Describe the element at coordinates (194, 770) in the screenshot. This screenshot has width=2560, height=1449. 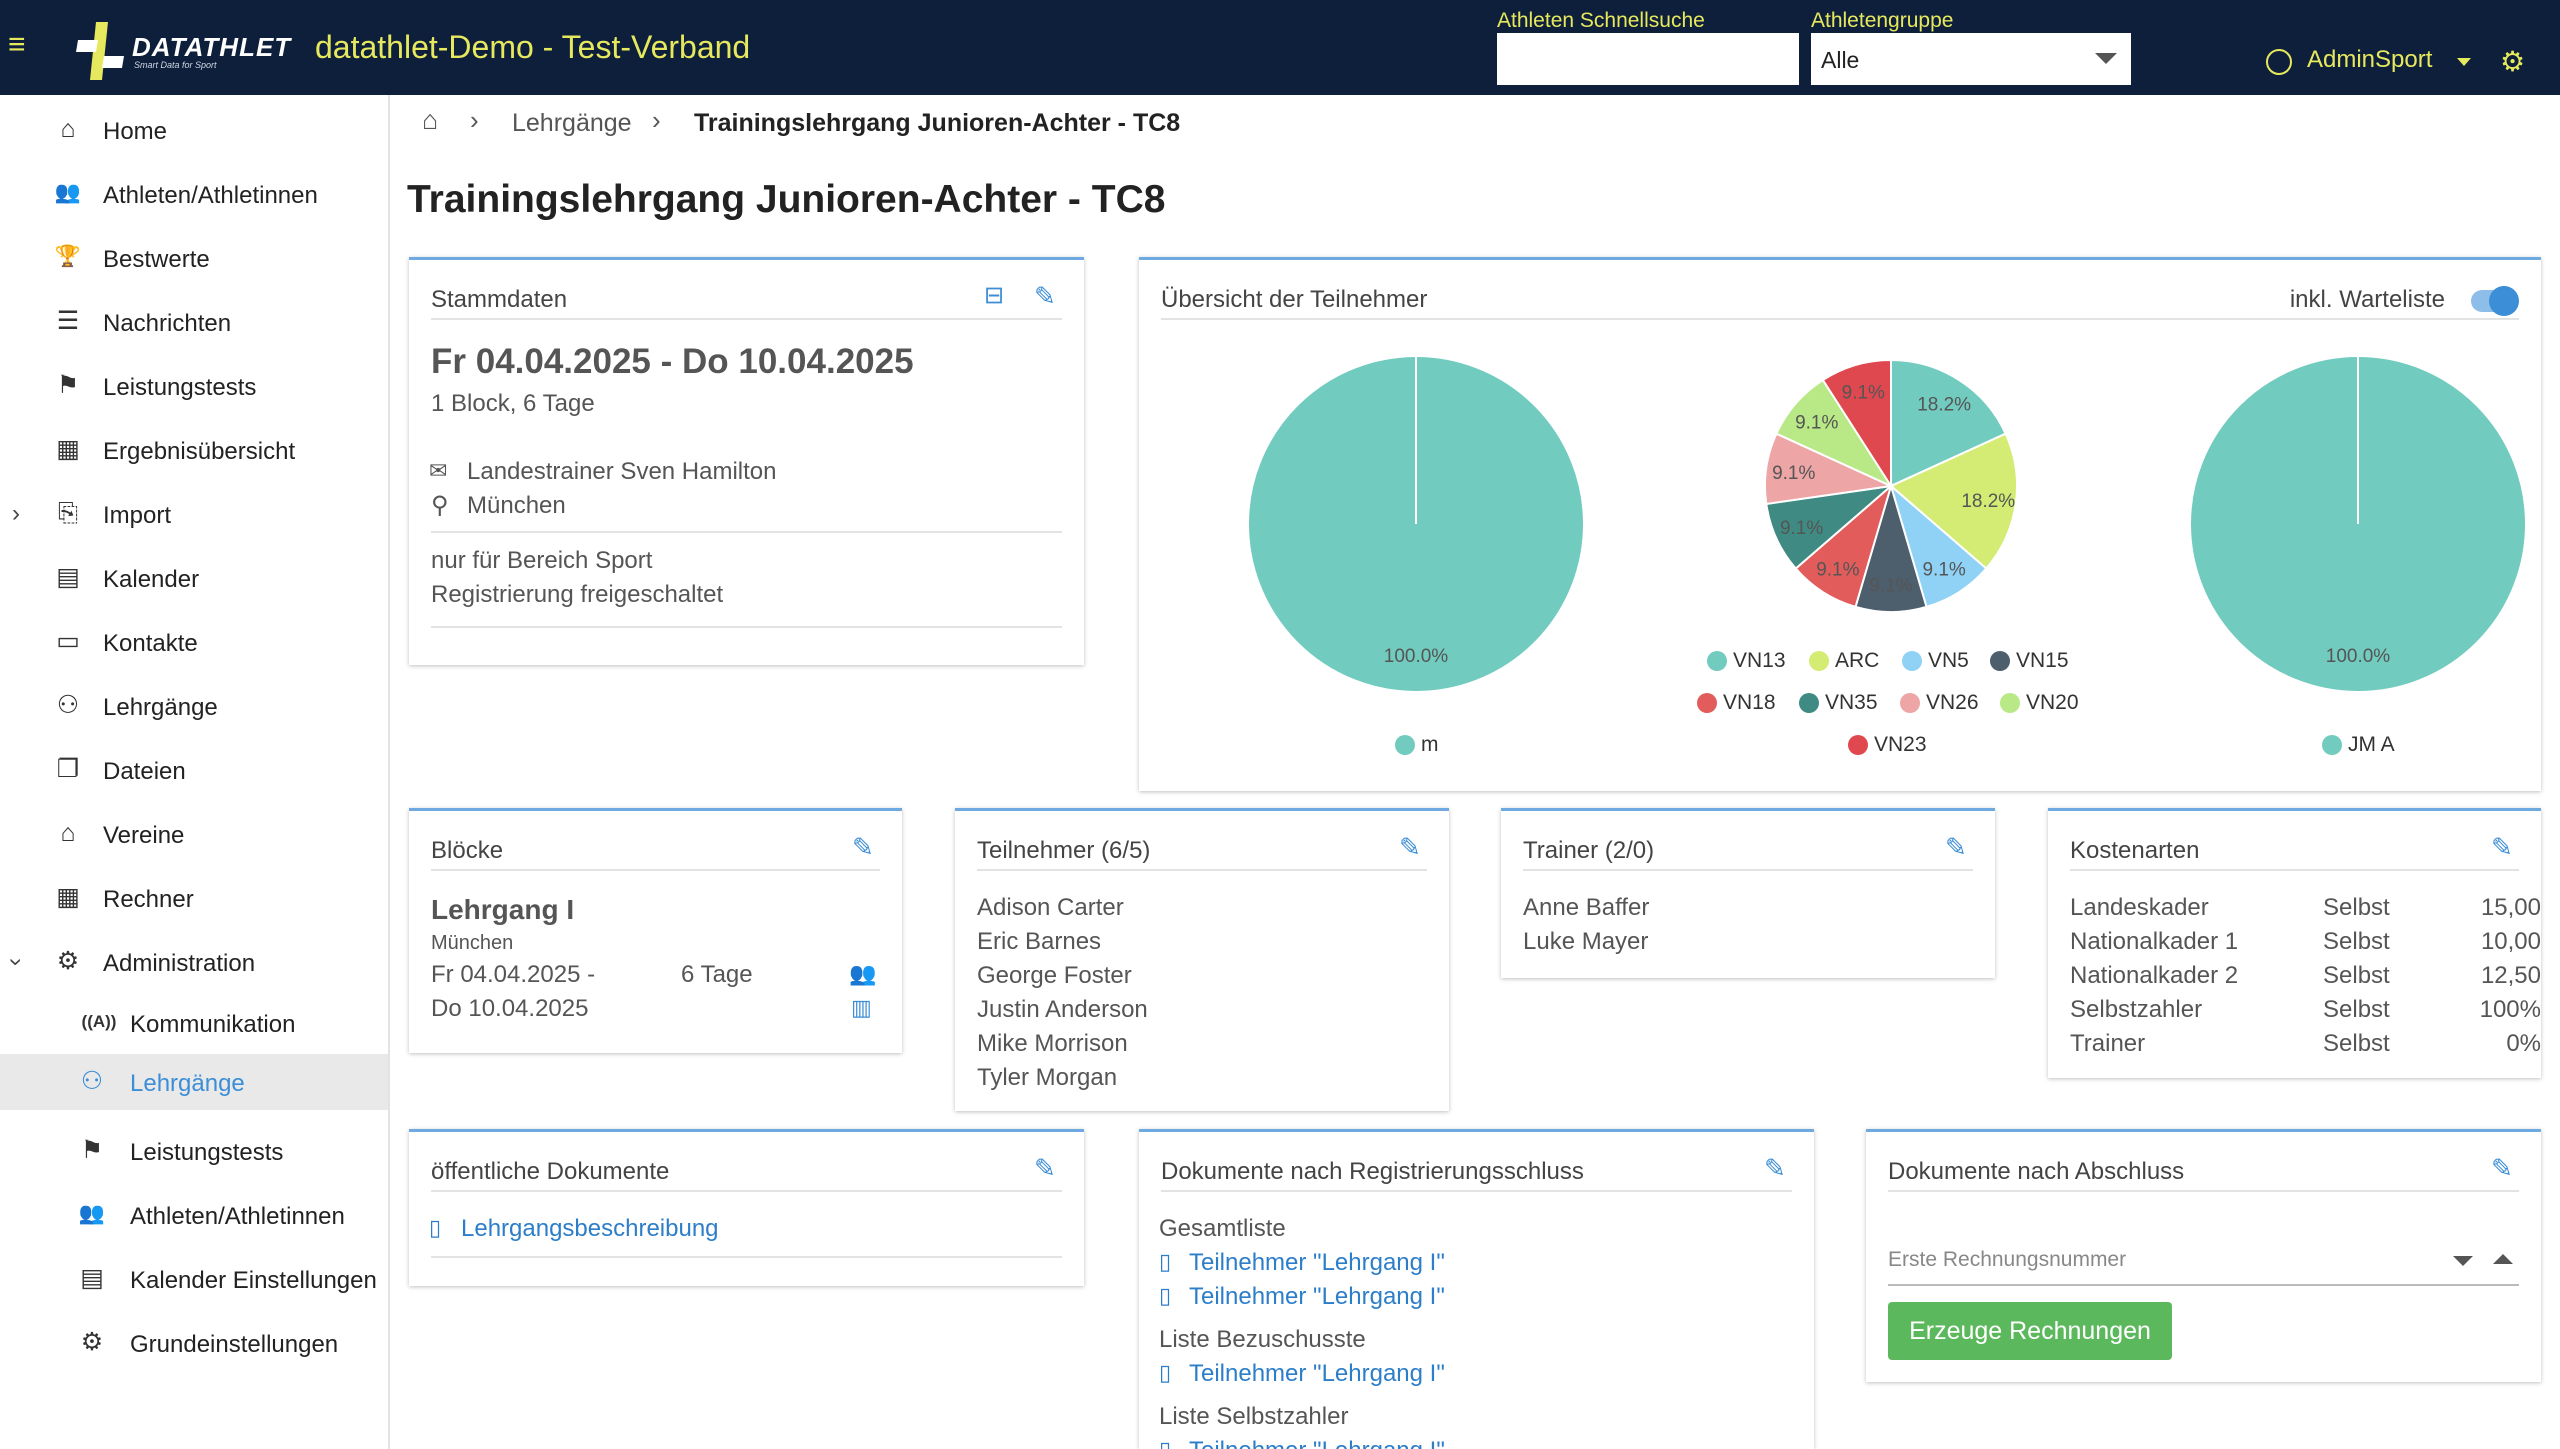
I see `sidebar-item-dateien: ❐ Dateien` at that location.